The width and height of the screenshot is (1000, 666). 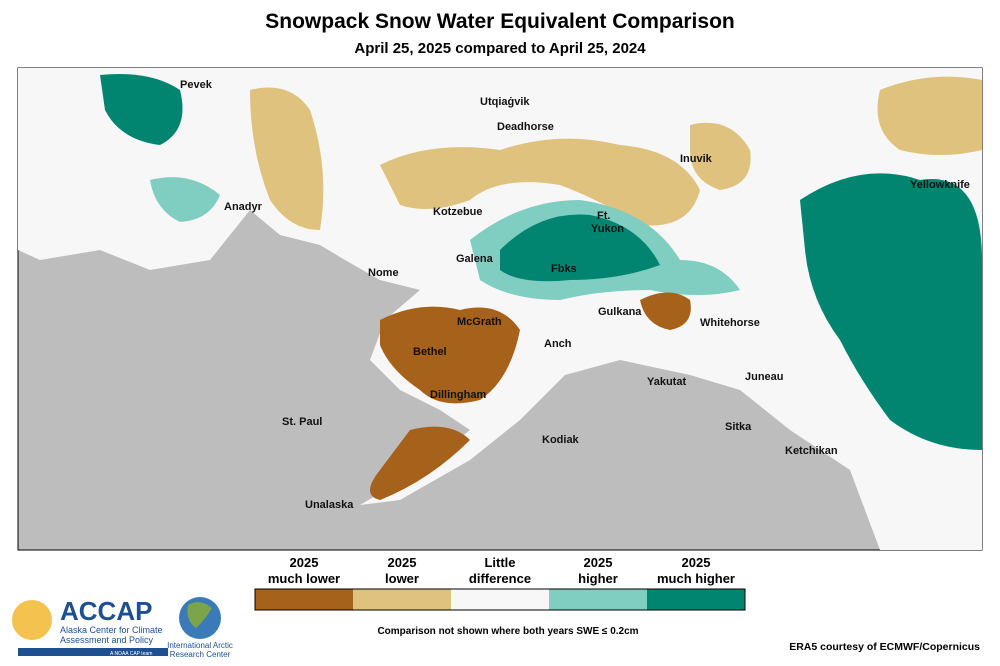 What do you see at coordinates (564, 269) in the screenshot?
I see `place-label: Fbks` at bounding box center [564, 269].